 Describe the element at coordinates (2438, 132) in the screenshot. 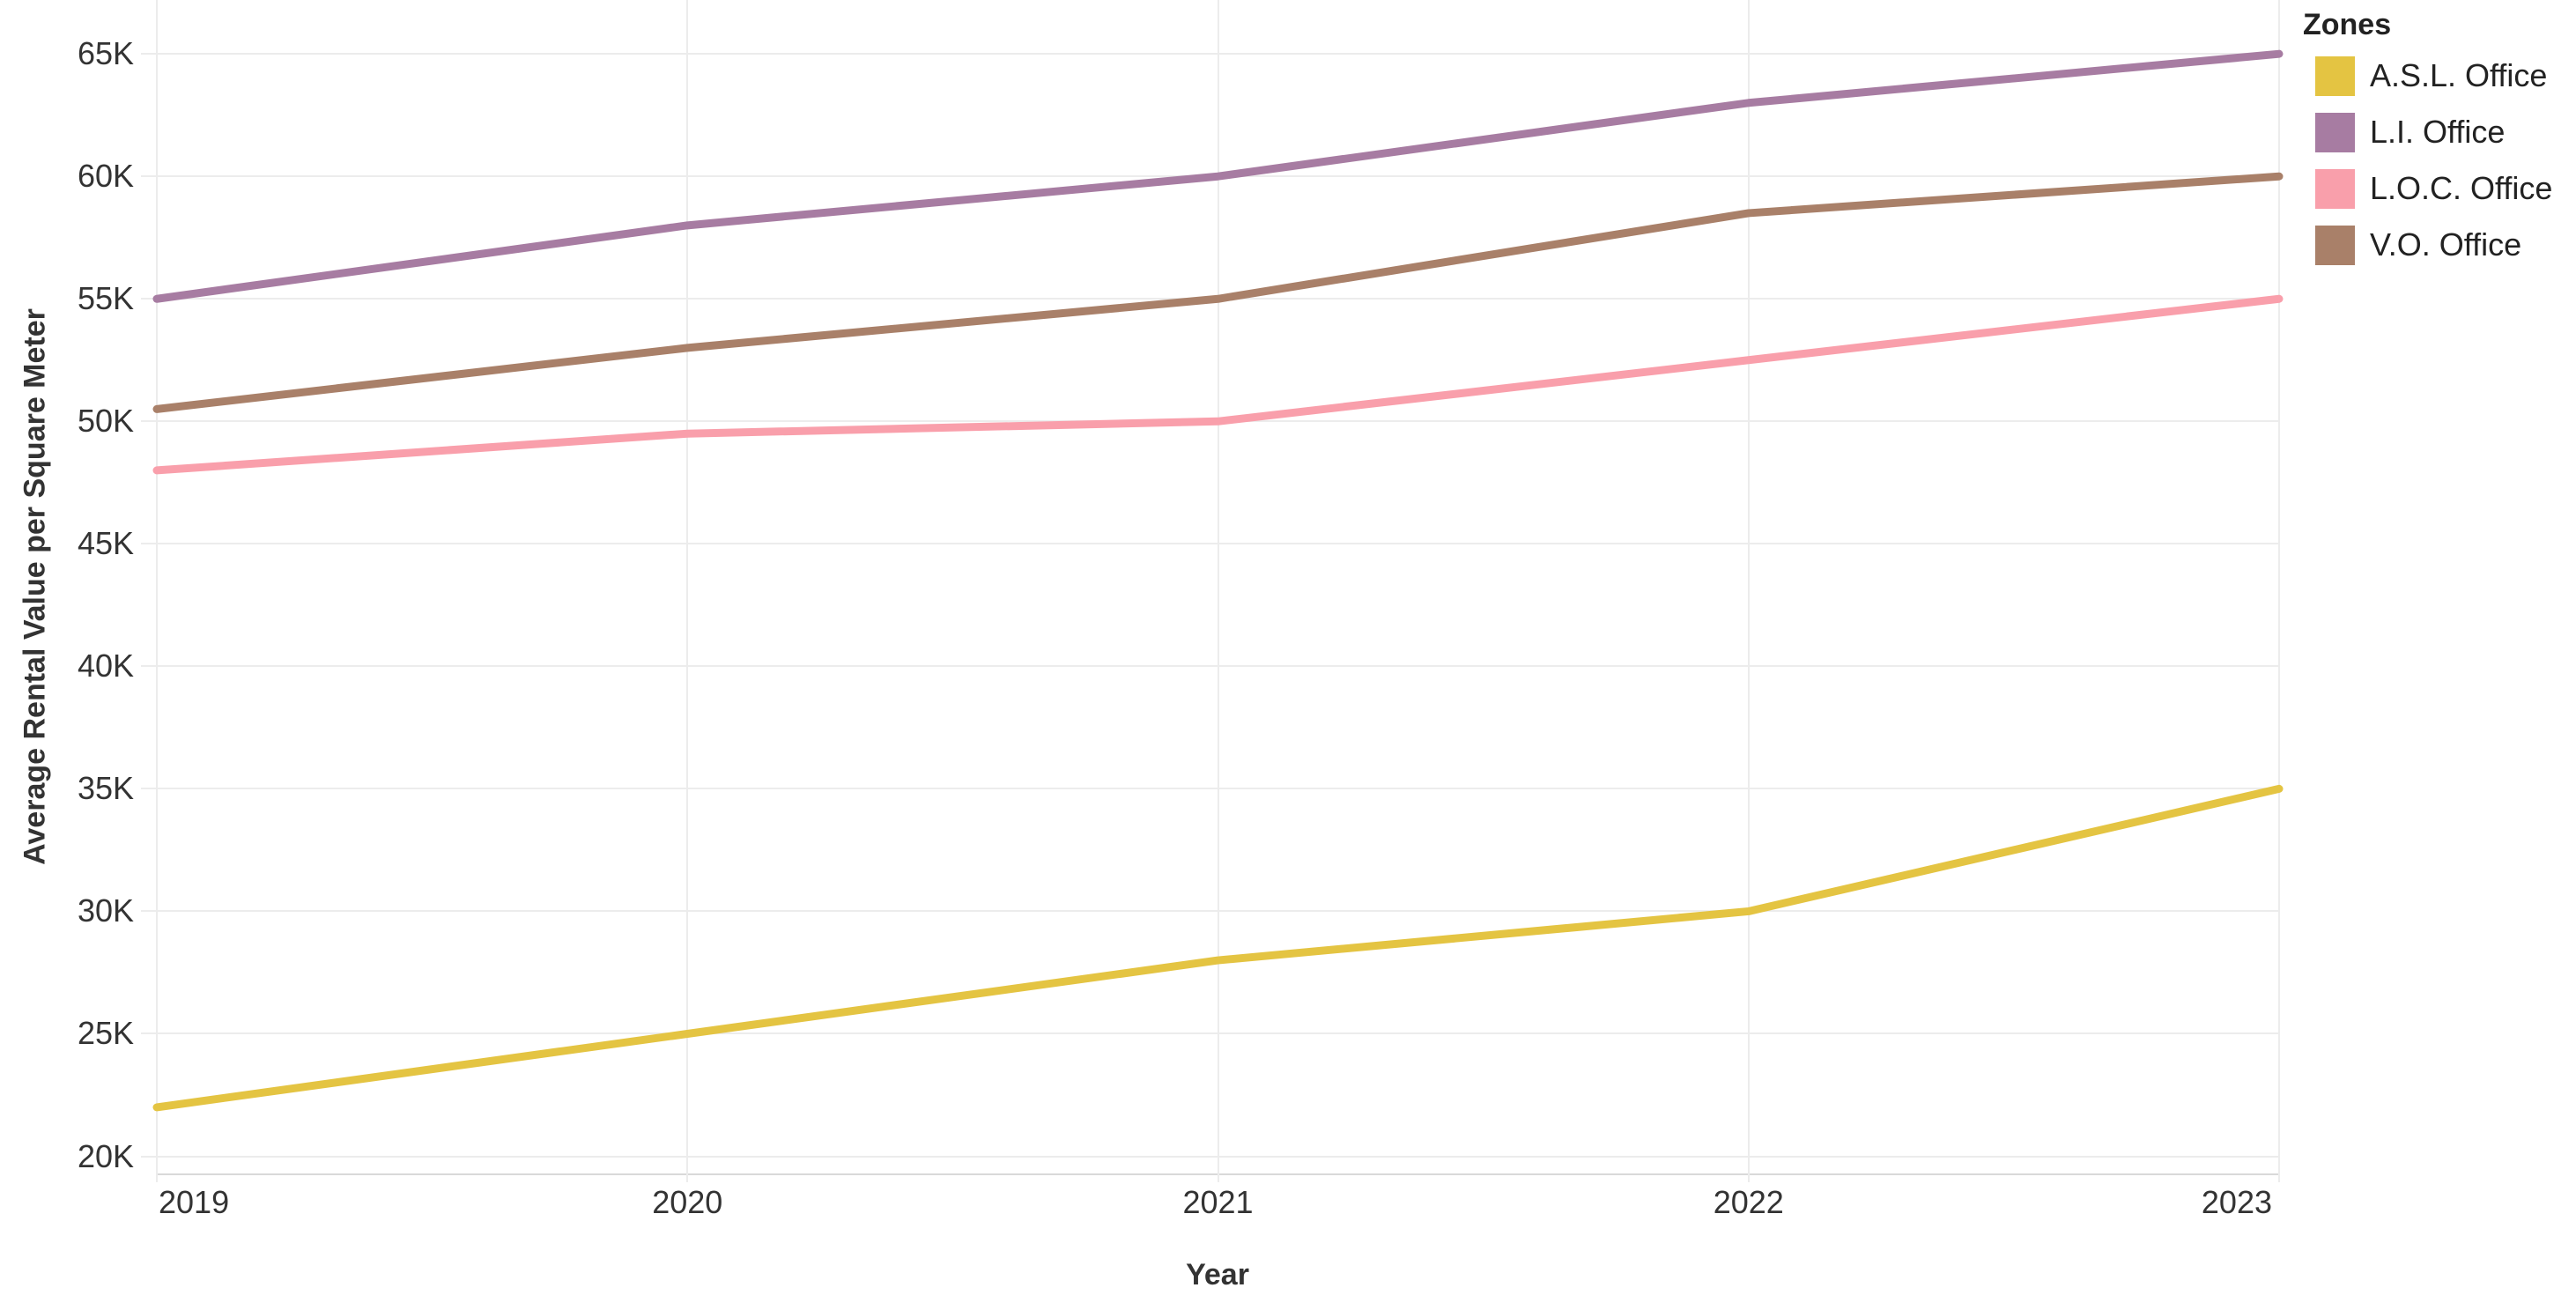

I see `legend-label: L.I. Office` at that location.